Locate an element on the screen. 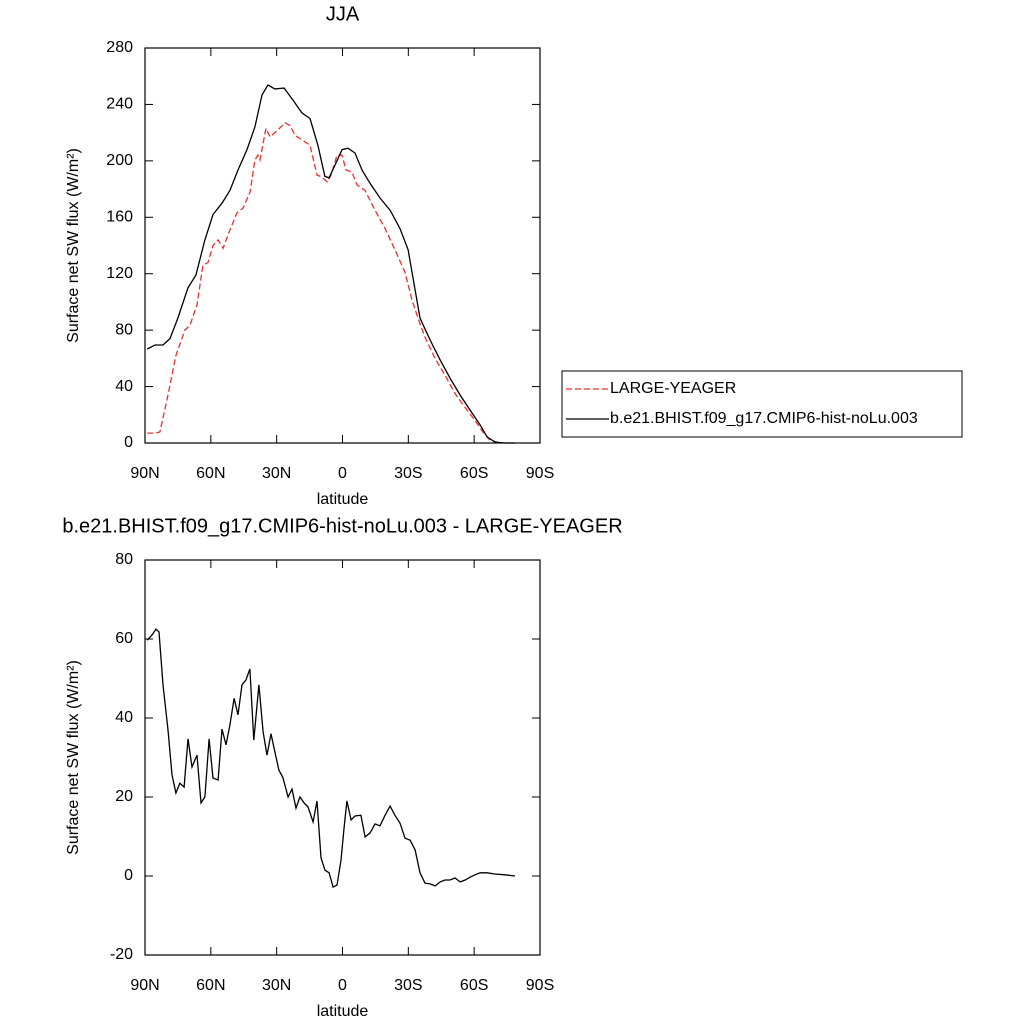 Image resolution: width=1024 pixels, height=1024 pixels. legend-label: LARGE-YEAGER is located at coordinates (673, 388).